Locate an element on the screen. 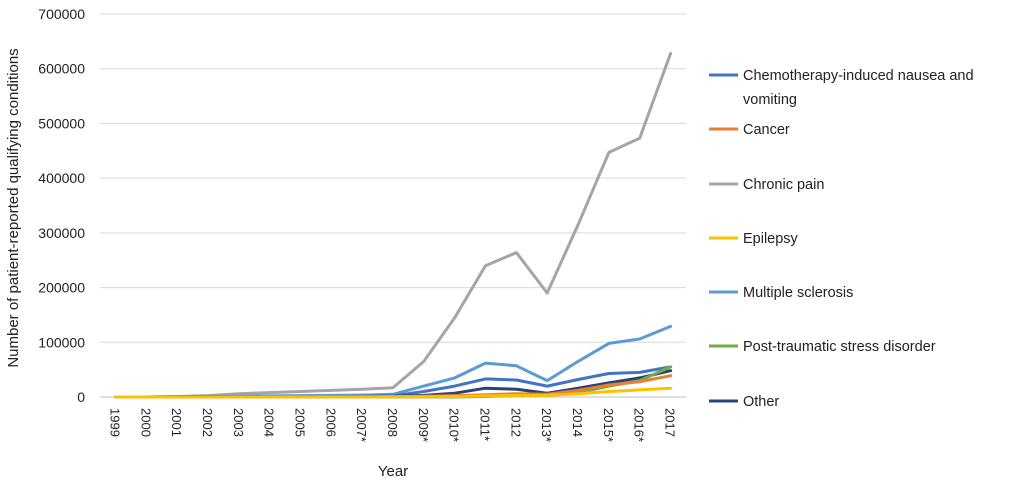 The width and height of the screenshot is (1016, 484). legend-item: Other is located at coordinates (744, 402).